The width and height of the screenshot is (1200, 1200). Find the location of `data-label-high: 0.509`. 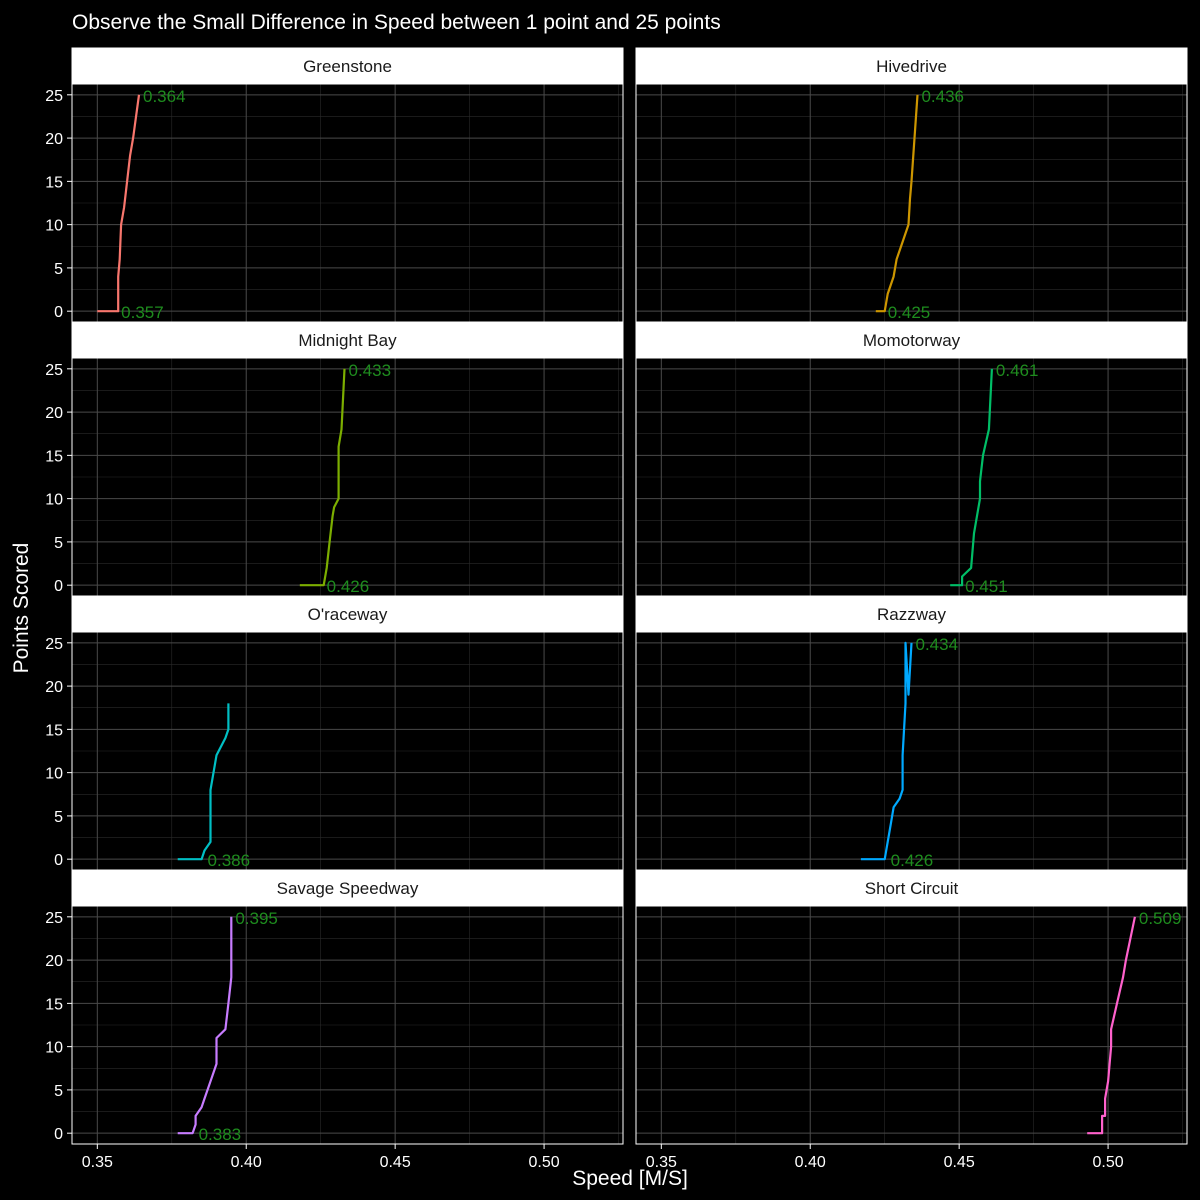

data-label-high: 0.509 is located at coordinates (1160, 918).